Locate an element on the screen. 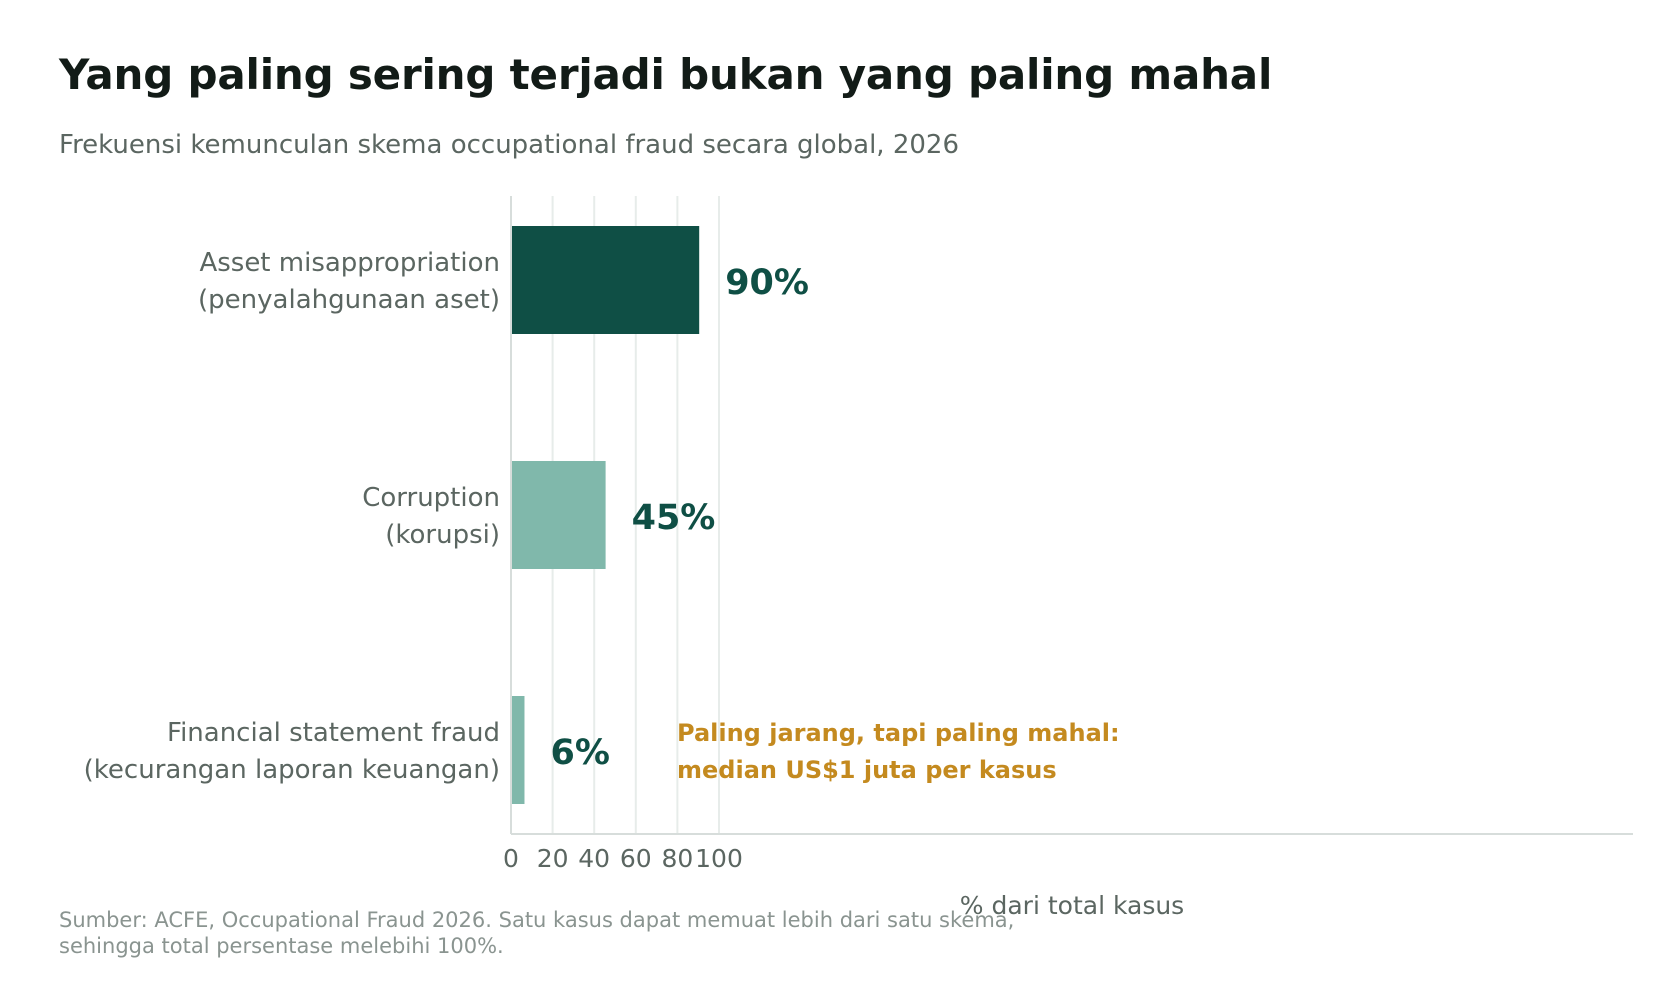 The height and width of the screenshot is (1000, 1680). data-label: 90% is located at coordinates (767, 283).